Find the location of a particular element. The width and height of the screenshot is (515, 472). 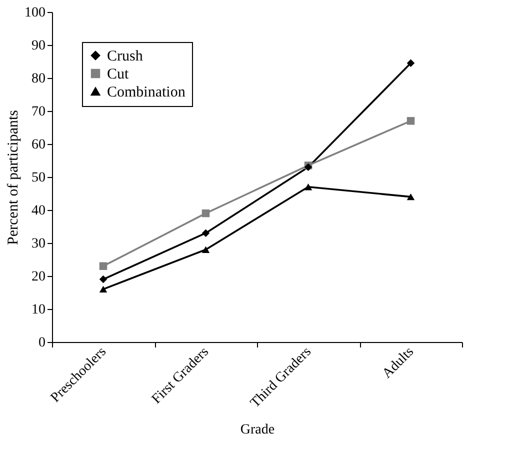

y-tick-label: 50 is located at coordinates (39, 178).